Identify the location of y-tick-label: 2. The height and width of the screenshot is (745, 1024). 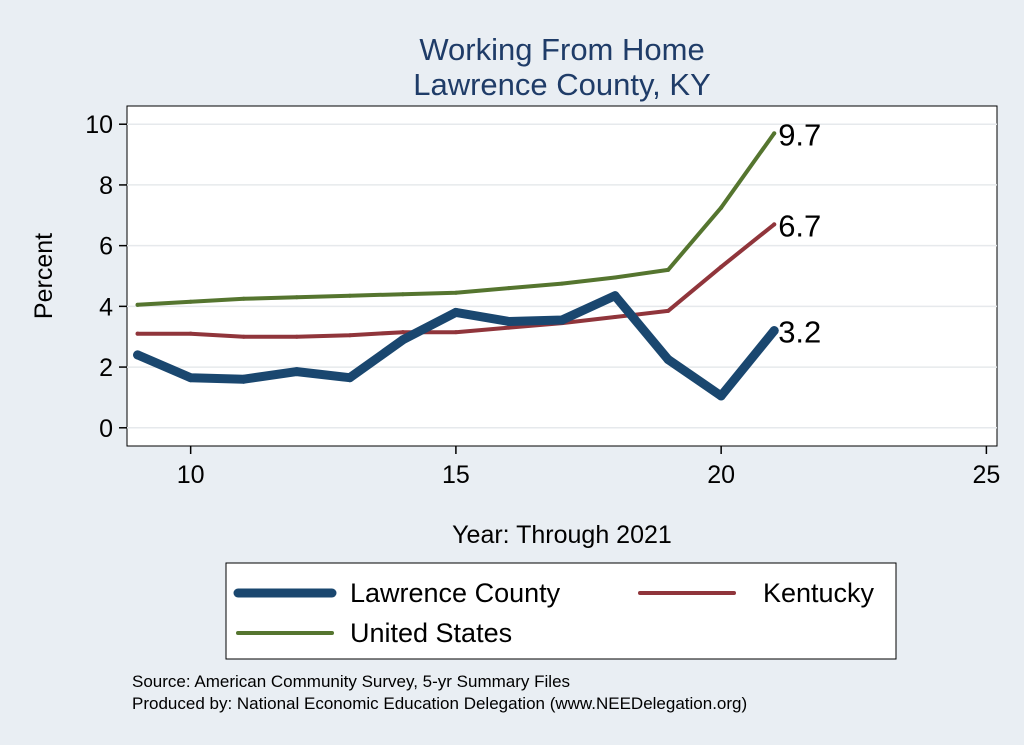
(106, 368).